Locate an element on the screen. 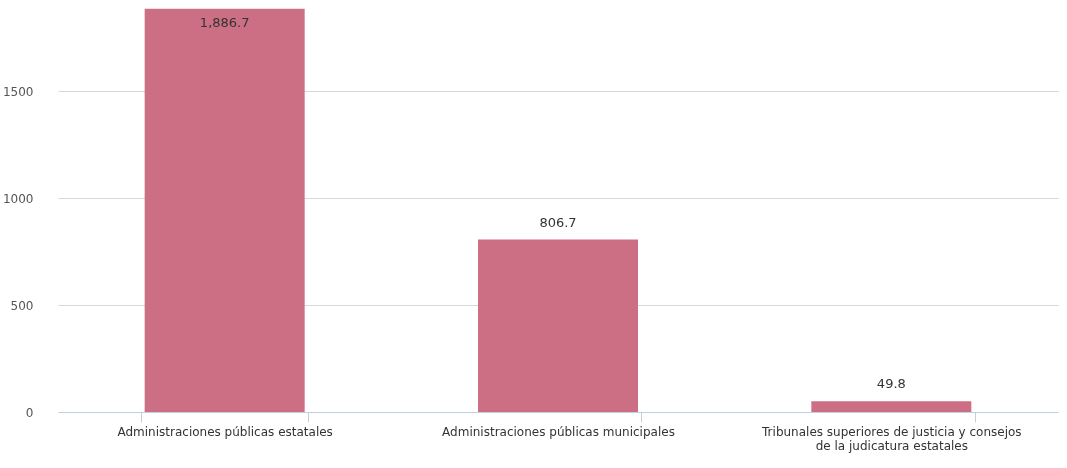  data-label: 49.8 is located at coordinates (891, 384).